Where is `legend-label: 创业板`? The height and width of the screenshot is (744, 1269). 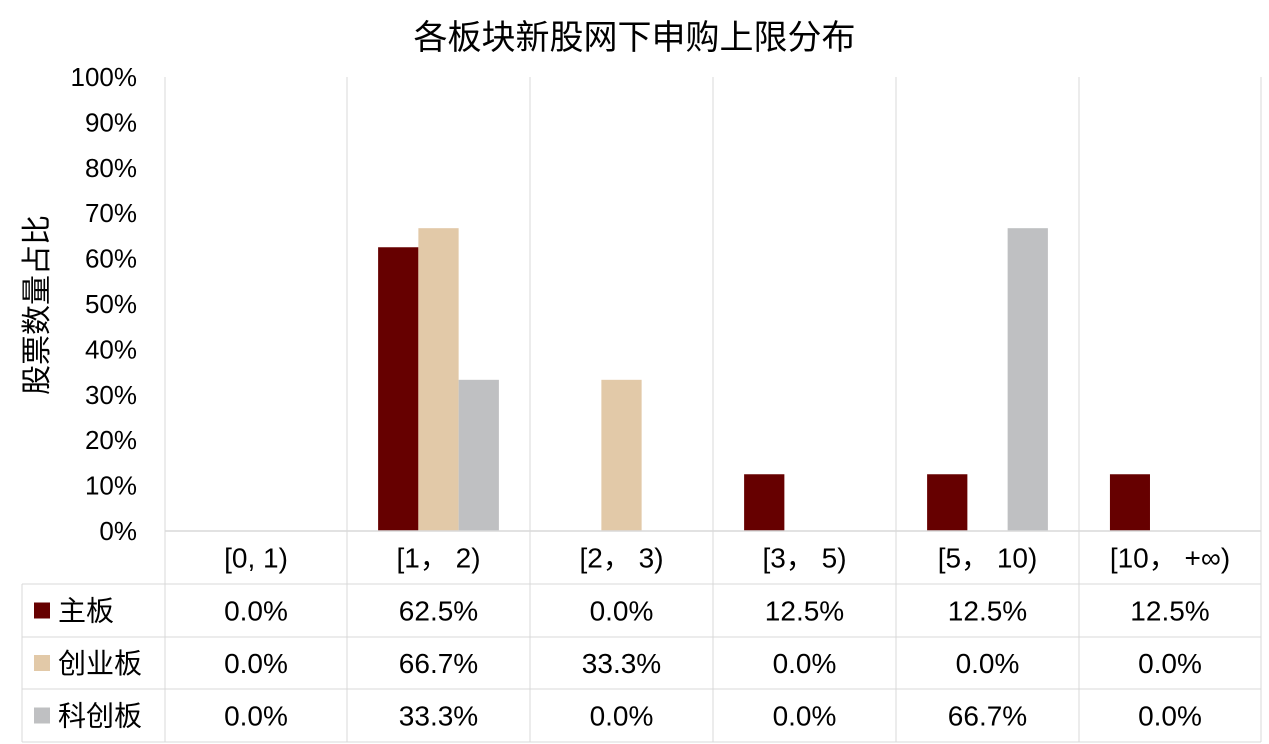 legend-label: 创业板 is located at coordinates (100, 663).